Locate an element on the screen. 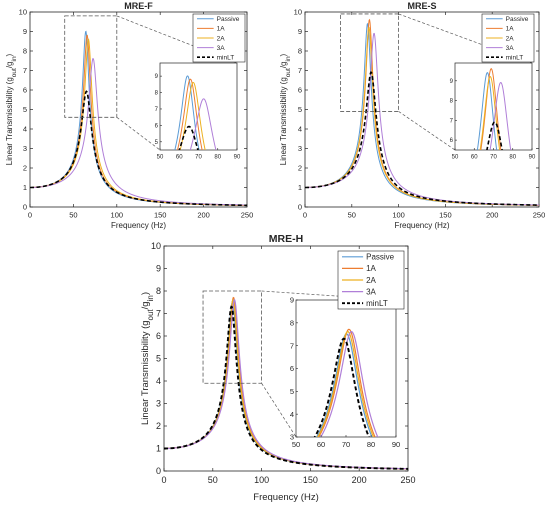  inset-y-tick-label: 4 is located at coordinates (292, 414).